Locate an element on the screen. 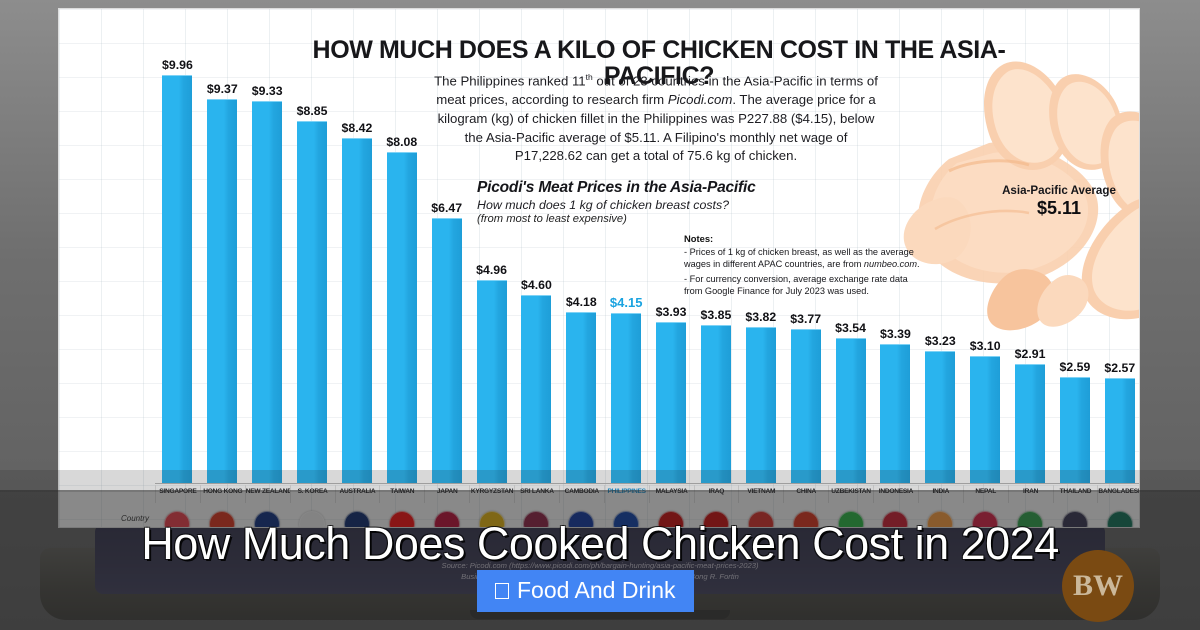  bar-column: $4.60 is located at coordinates (536, 258).